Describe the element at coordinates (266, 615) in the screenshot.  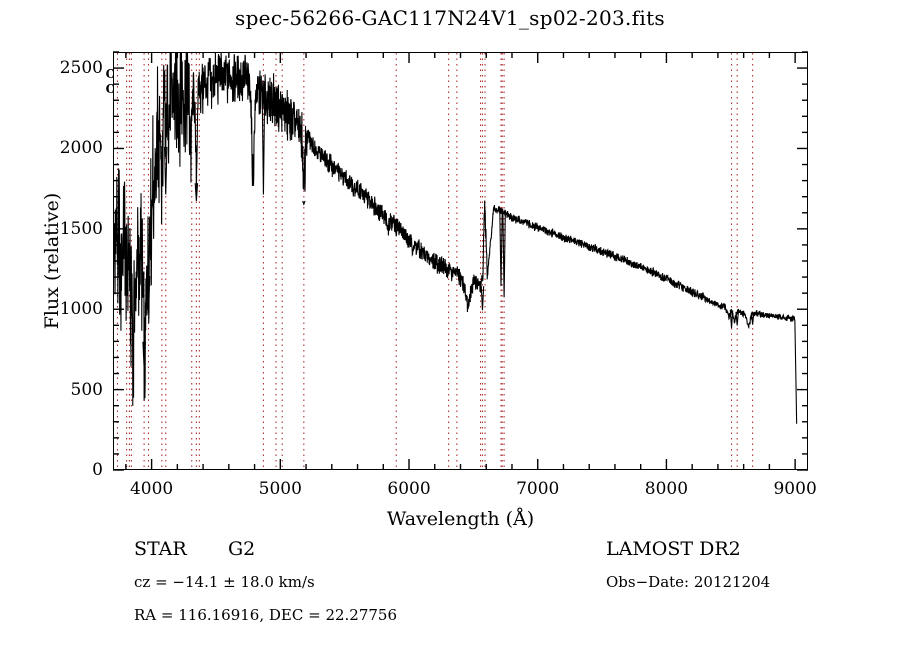
I see `footer-coordinates: RA = 116.16916, DEC = 22.27756` at that location.